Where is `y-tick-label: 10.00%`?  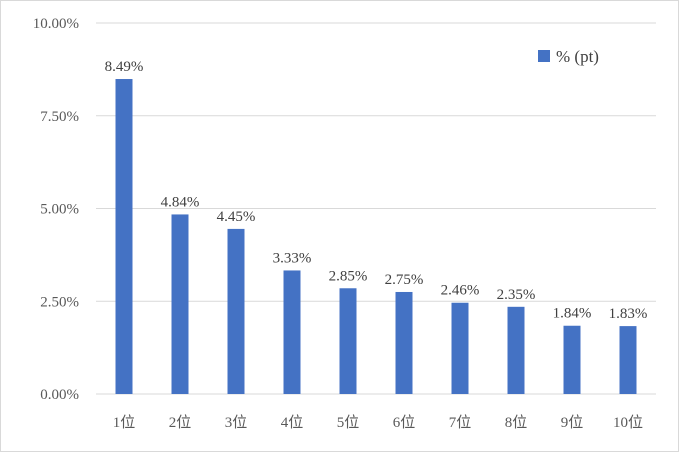 y-tick-label: 10.00% is located at coordinates (56, 24).